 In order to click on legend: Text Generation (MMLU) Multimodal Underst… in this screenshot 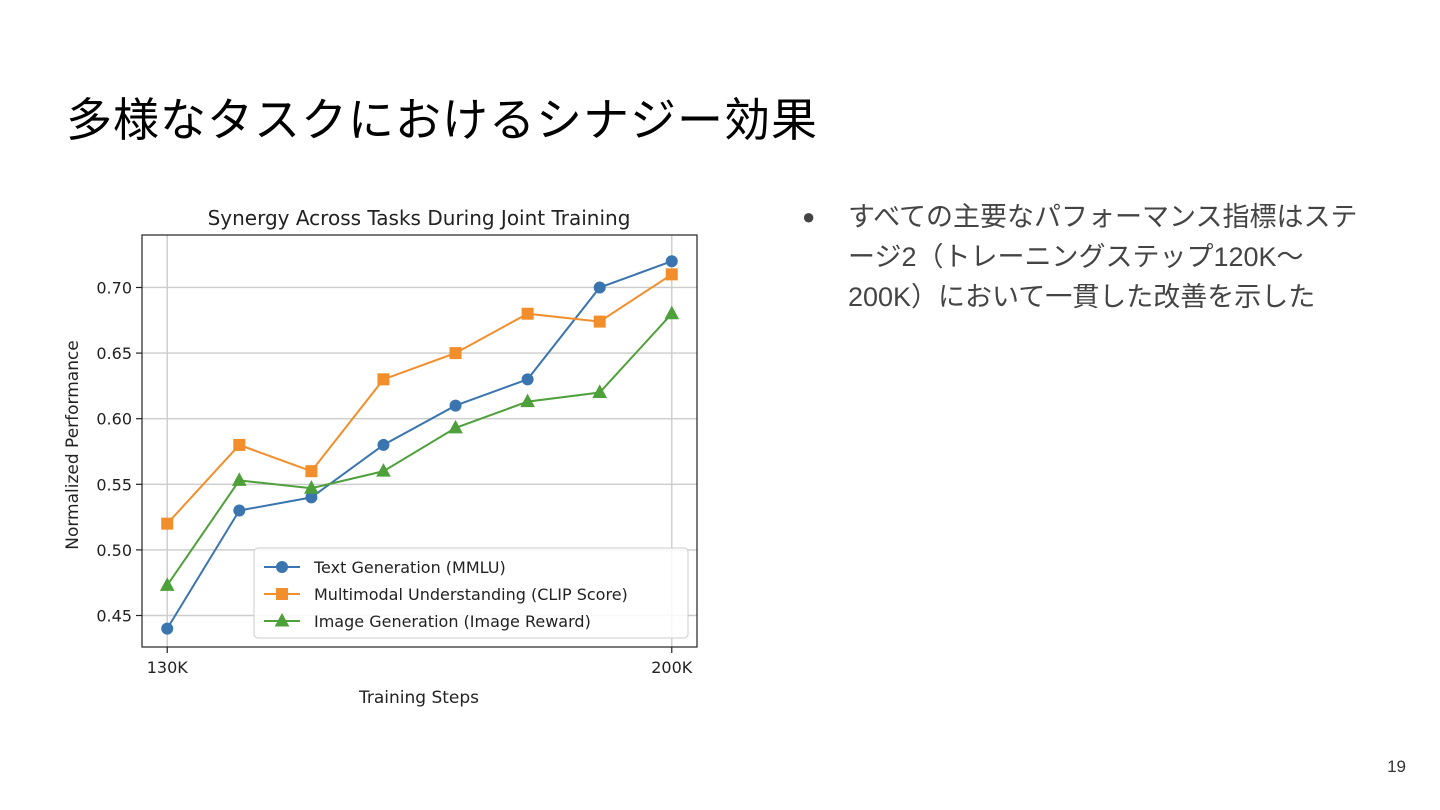, I will do `click(471, 593)`.